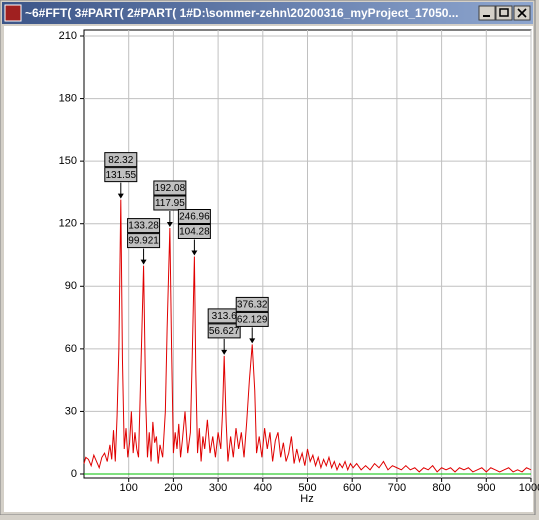  Describe the element at coordinates (68, 161) in the screenshot. I see `y-tick-label: 150` at that location.